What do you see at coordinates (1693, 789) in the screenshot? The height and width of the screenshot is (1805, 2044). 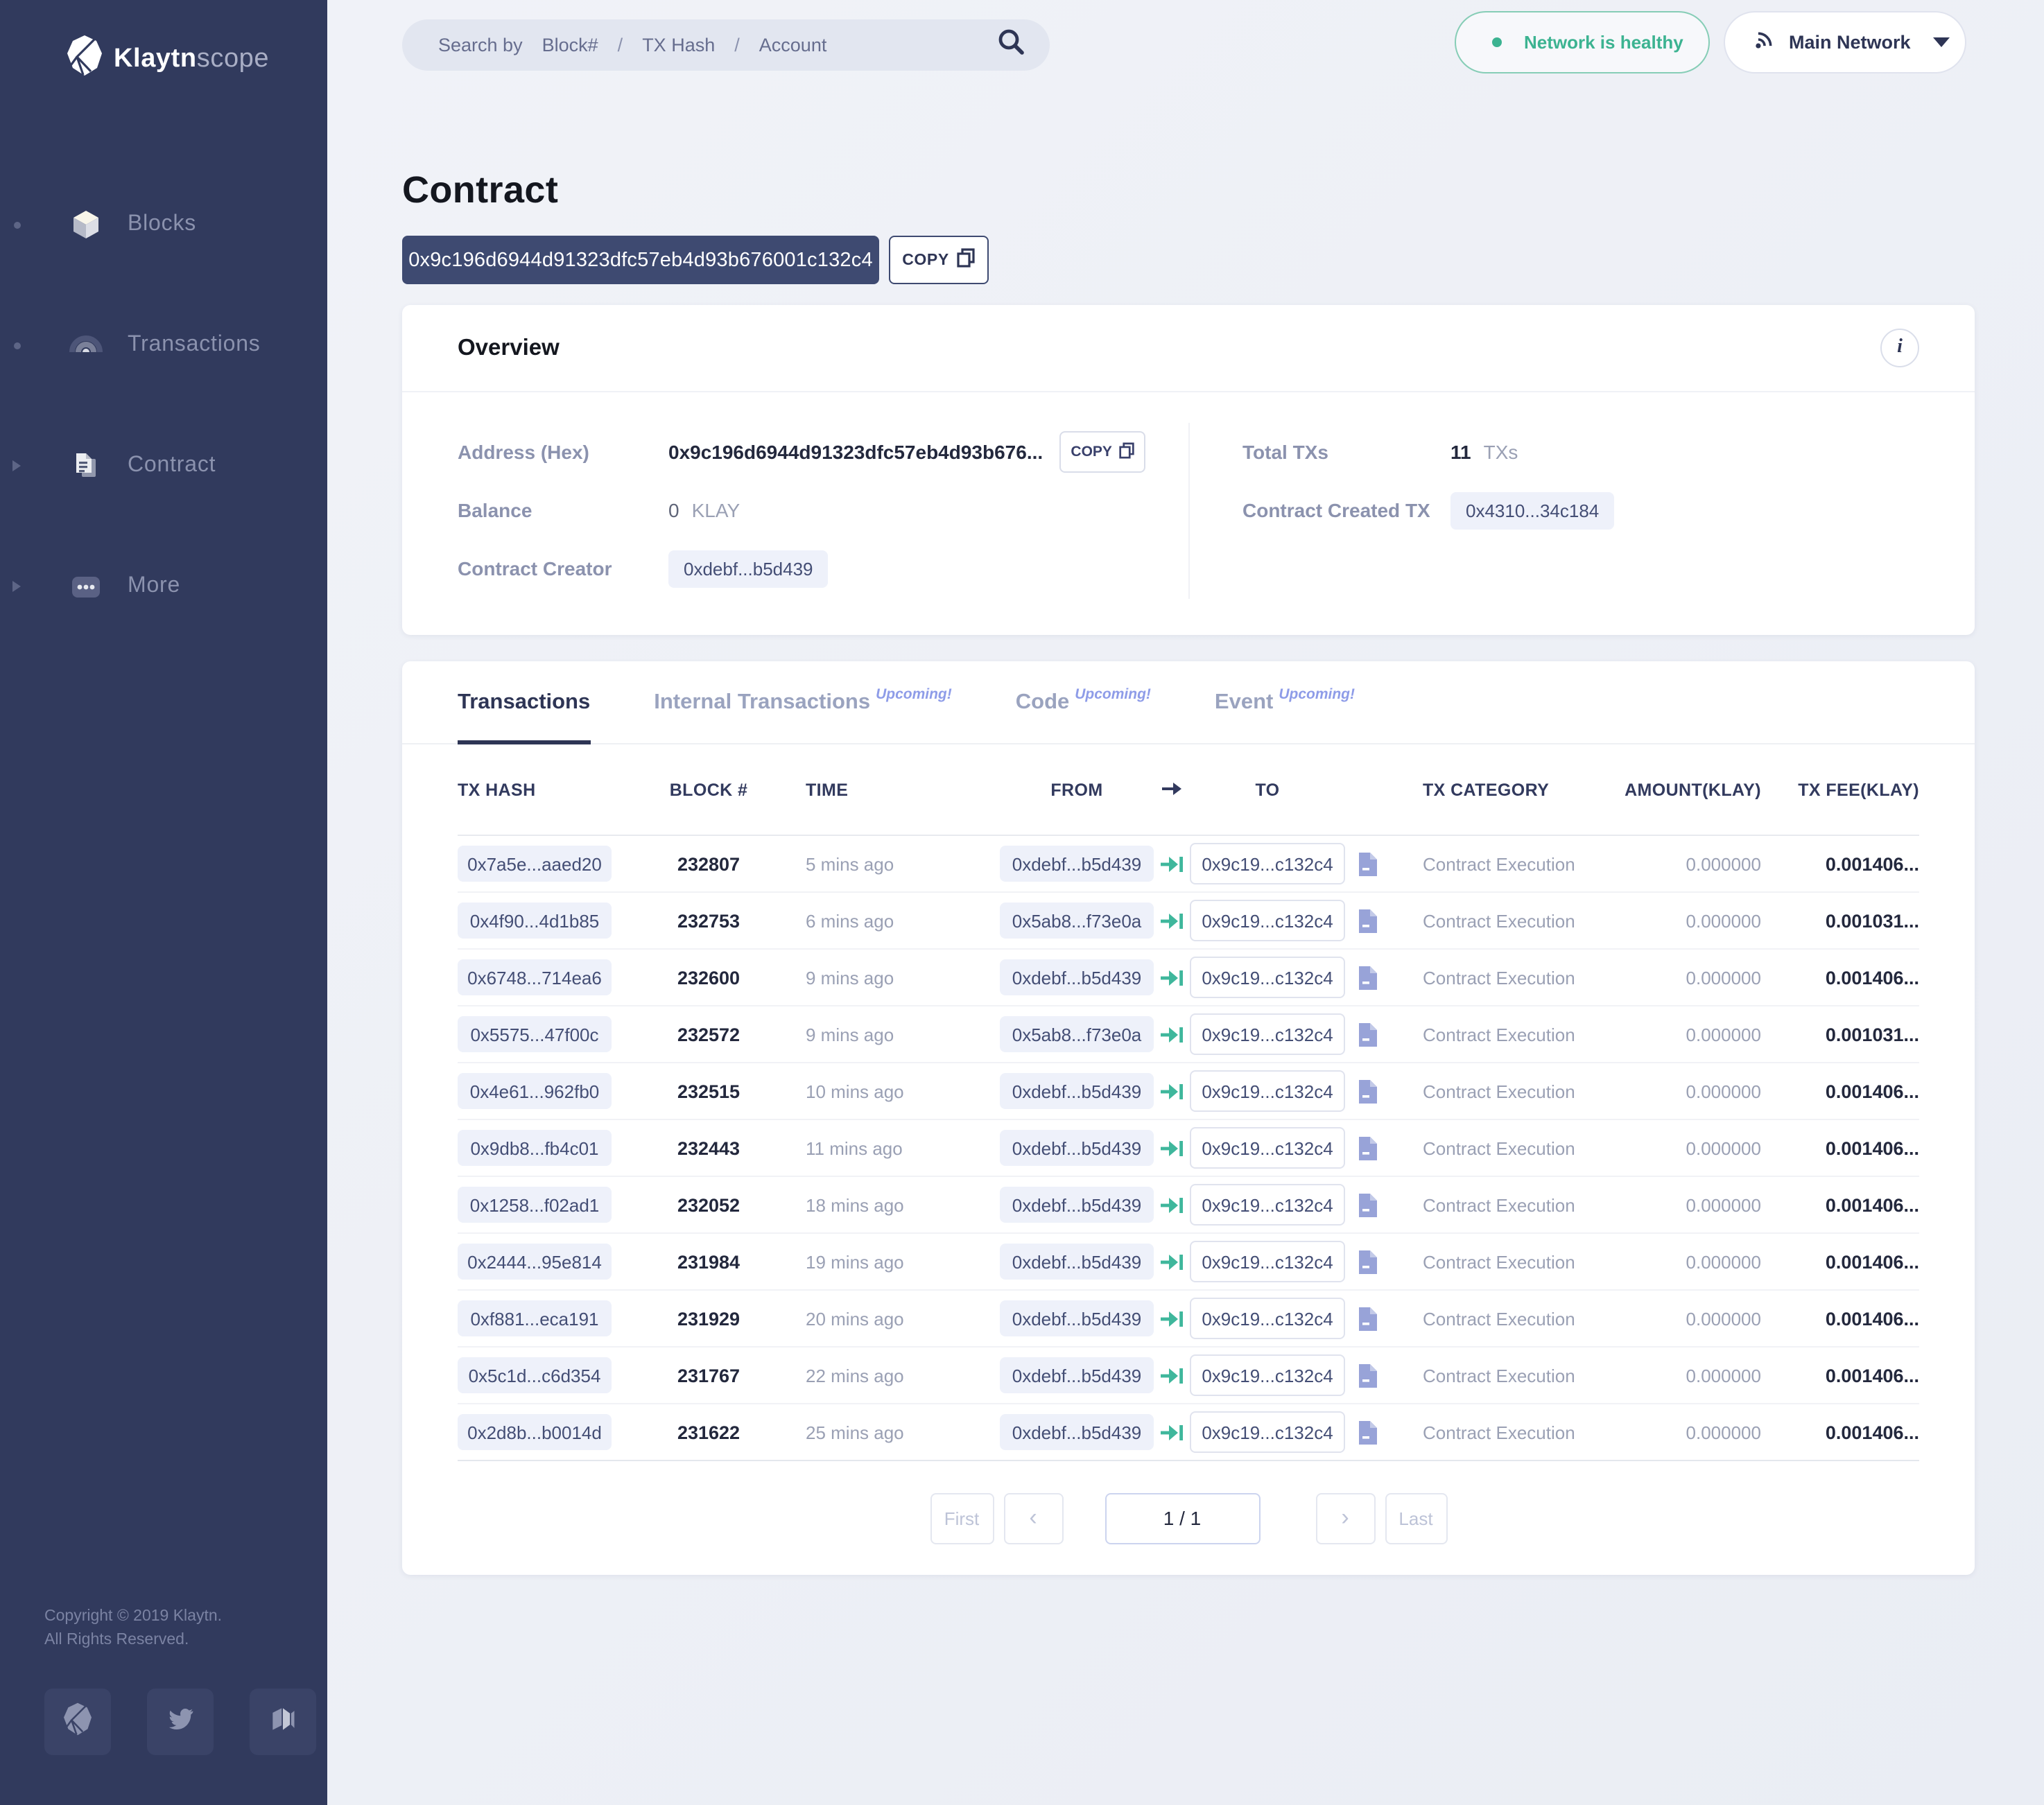 I see `col-amount: AMOUNT(KLAY)` at bounding box center [1693, 789].